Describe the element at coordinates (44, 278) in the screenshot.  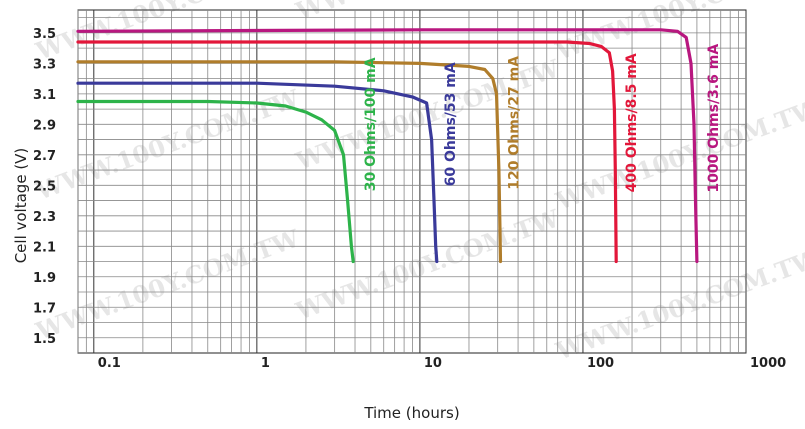
I see `y-tick-label: 1.9` at that location.